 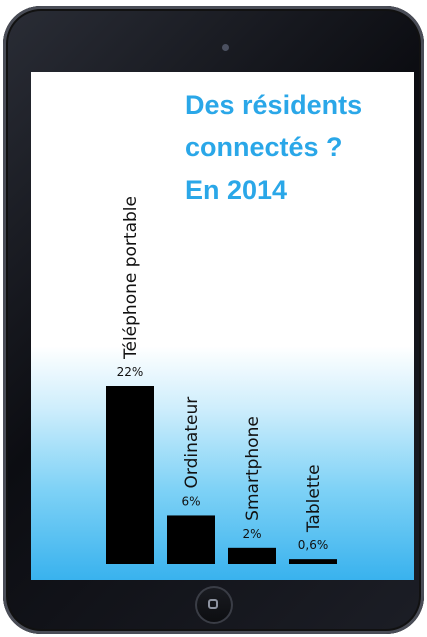 I want to click on bar-ordinateur, so click(x=191, y=539).